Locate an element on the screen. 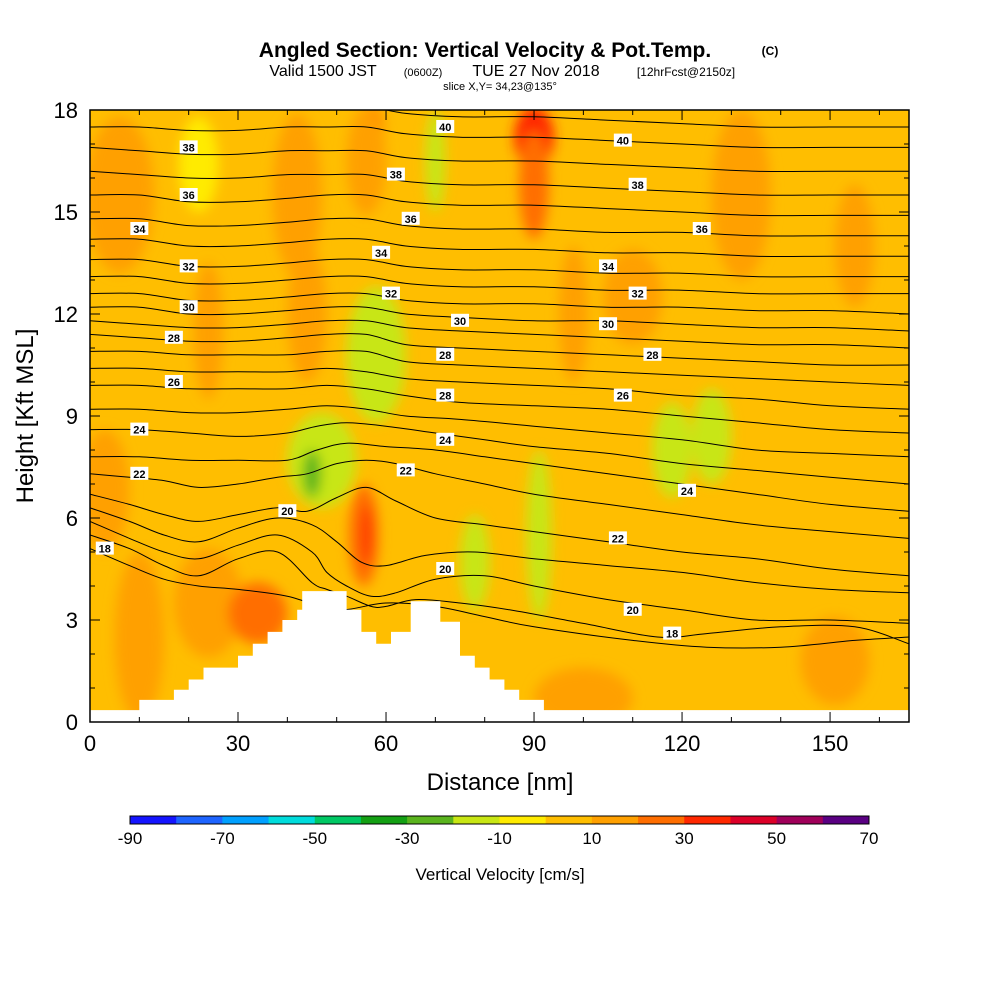 This screenshot has width=1000, height=1000. contour-label: 20 is located at coordinates (632, 609).